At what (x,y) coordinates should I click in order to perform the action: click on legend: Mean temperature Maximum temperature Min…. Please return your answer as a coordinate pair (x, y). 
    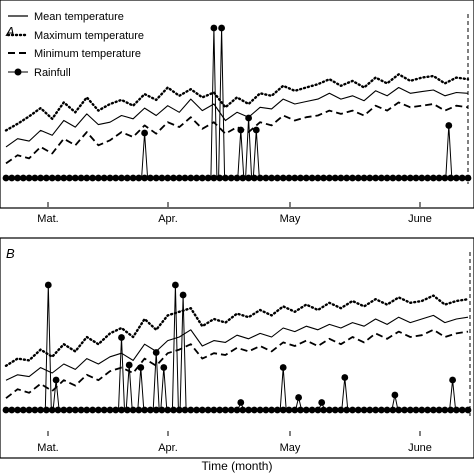
    Looking at the image, I should click on (75, 45).